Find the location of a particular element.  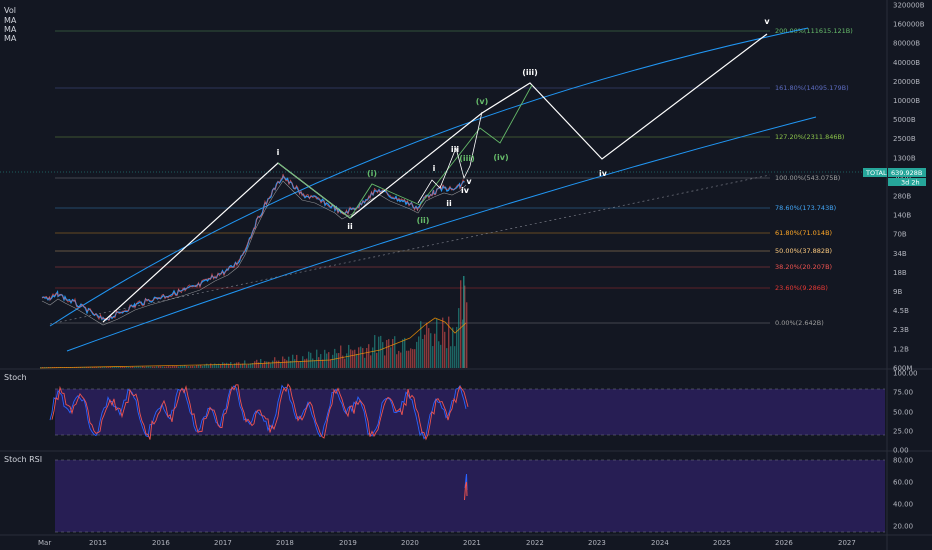

wave-label: (v) is located at coordinates (482, 101).